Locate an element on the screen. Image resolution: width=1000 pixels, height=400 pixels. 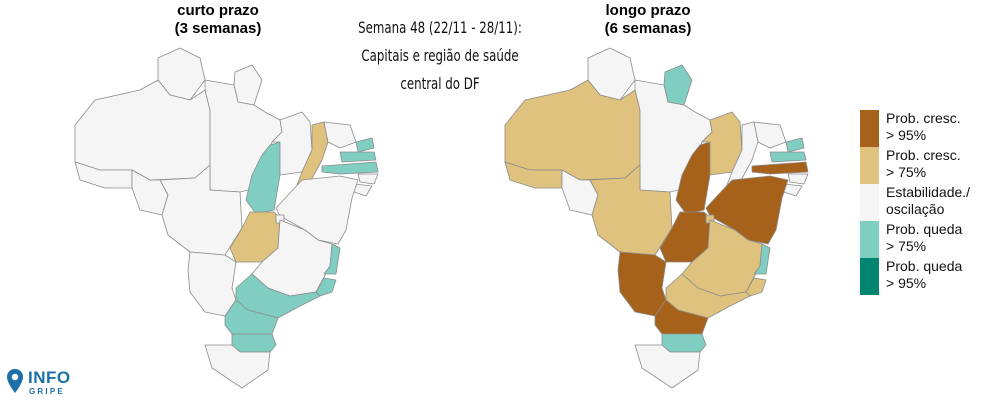
short-term-state-ap is located at coordinates (248, 85).